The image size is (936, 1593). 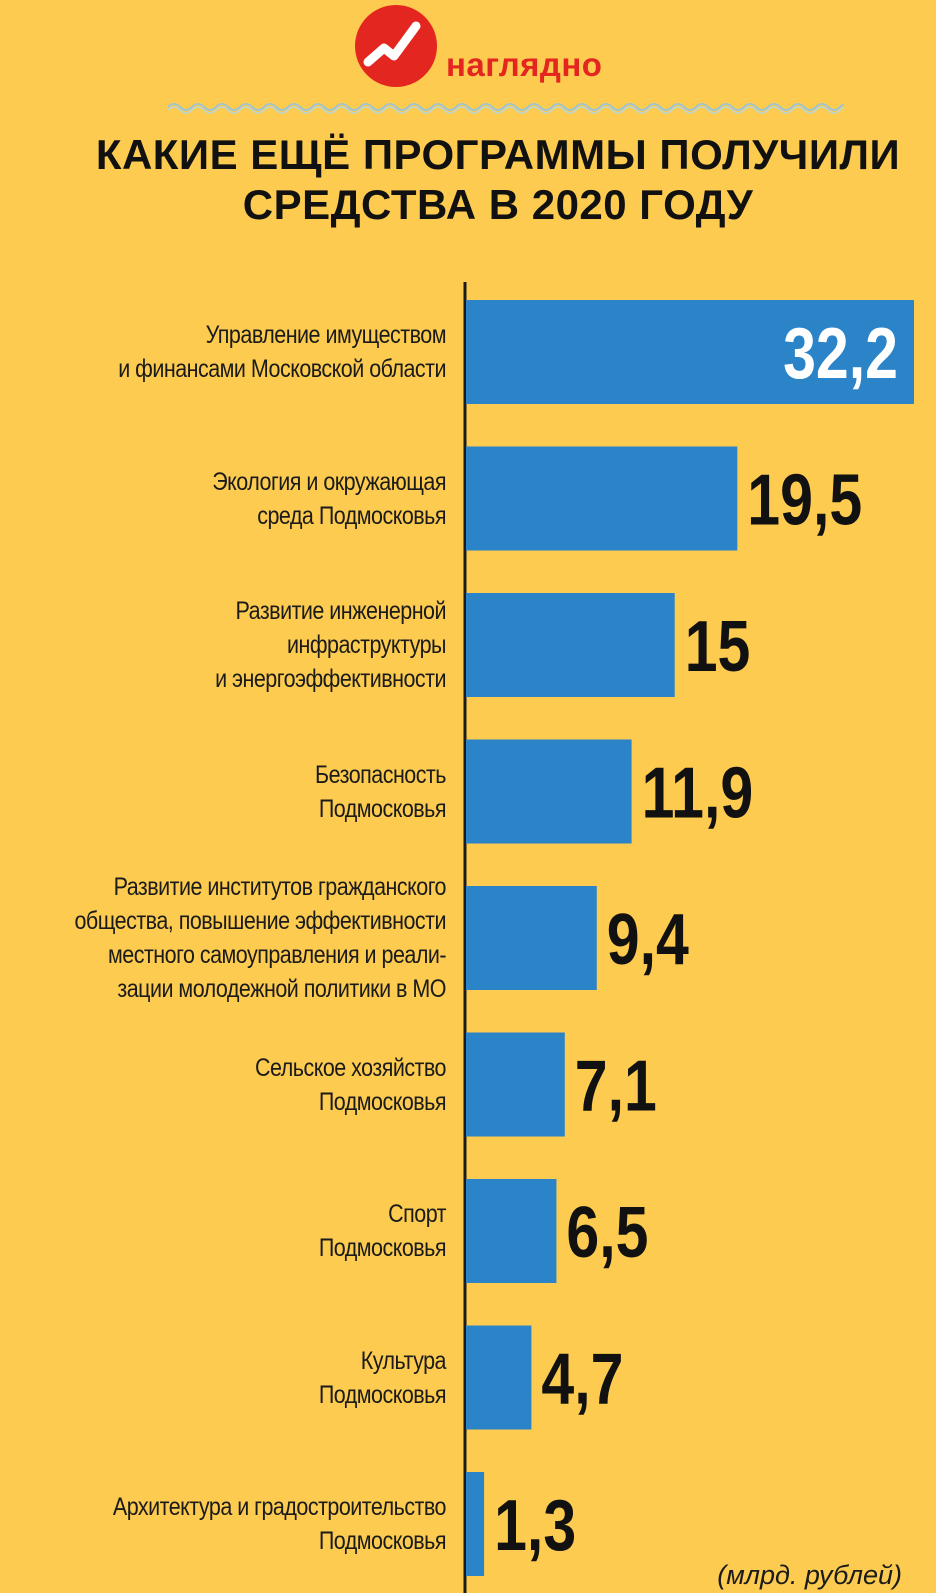 I want to click on category-label: Культура Подмосковья, so click(x=257, y=1378).